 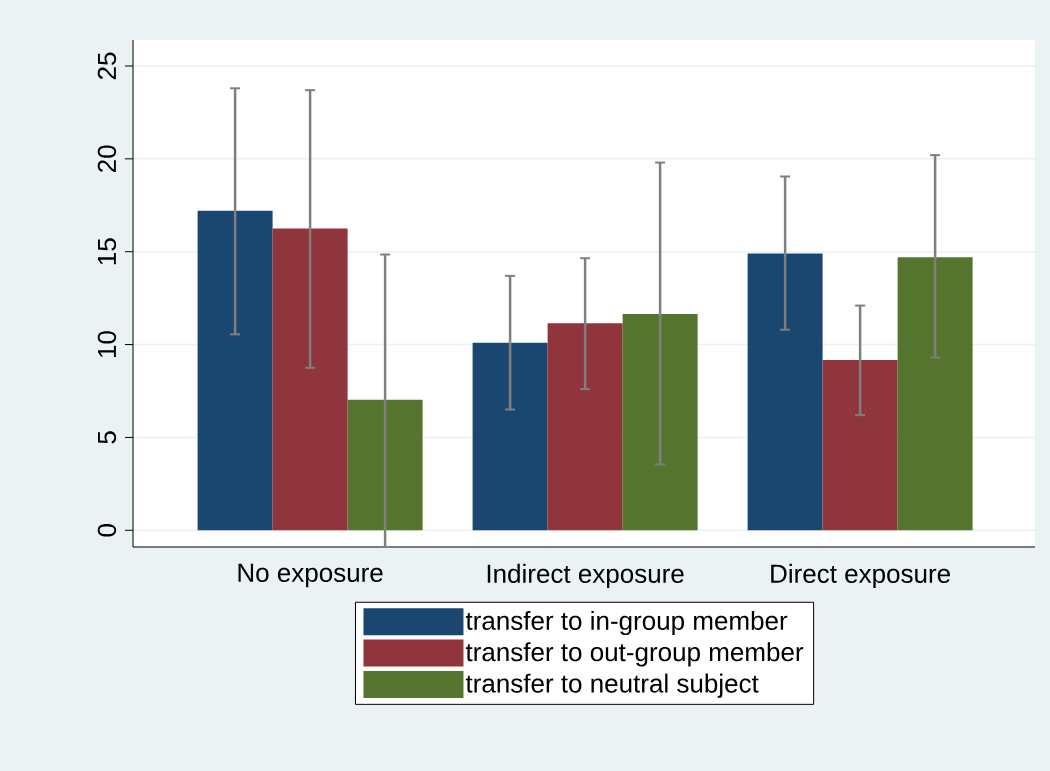 What do you see at coordinates (107, 437) in the screenshot?
I see `y-tick-label: 5` at bounding box center [107, 437].